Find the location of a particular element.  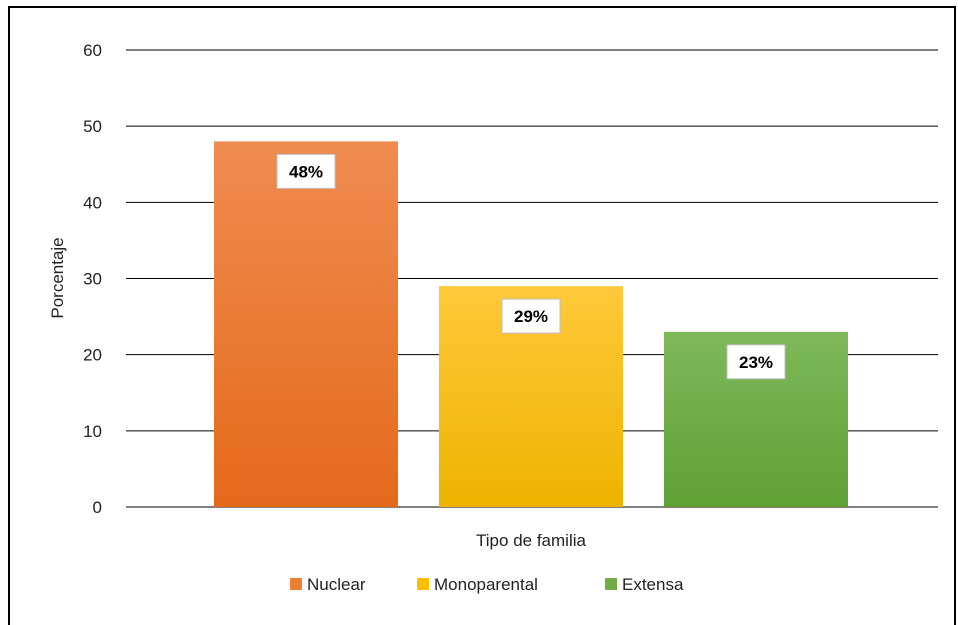

legend-item-monoparental: Monoparental is located at coordinates (477, 584).